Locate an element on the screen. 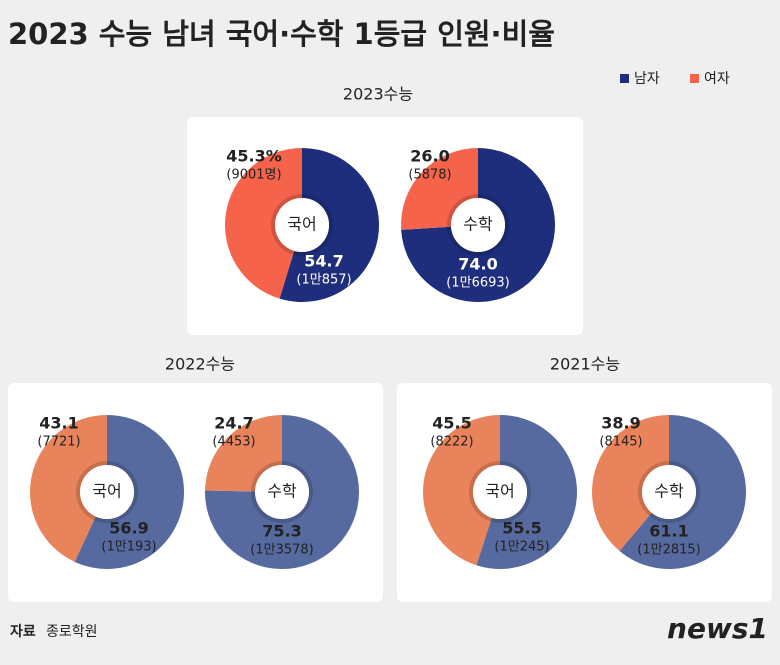 This screenshot has width=780, height=665. value-label: 26.0 is located at coordinates (429, 156).